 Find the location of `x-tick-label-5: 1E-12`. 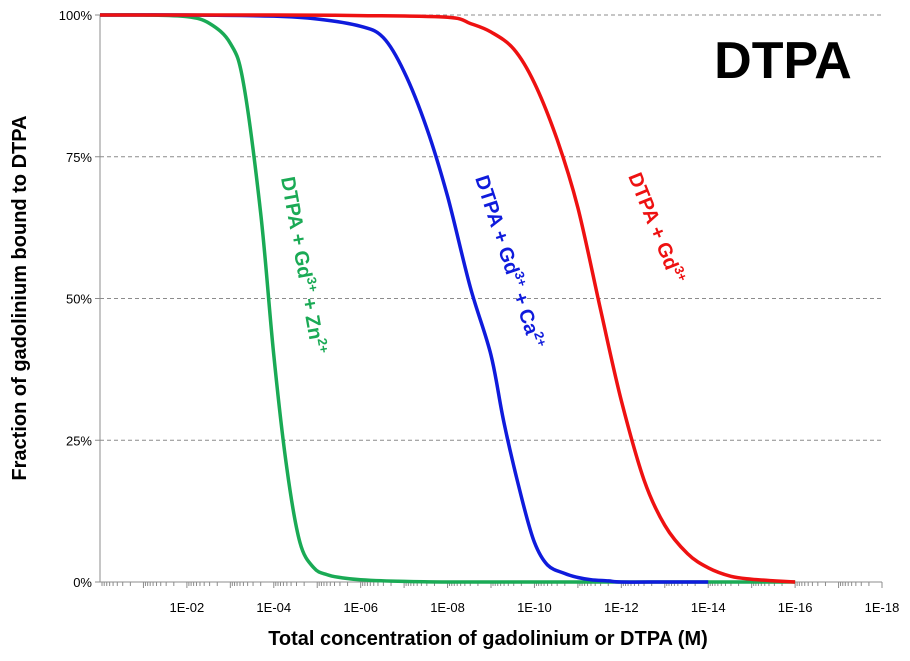

x-tick-label-5: 1E-12 is located at coordinates (621, 607).